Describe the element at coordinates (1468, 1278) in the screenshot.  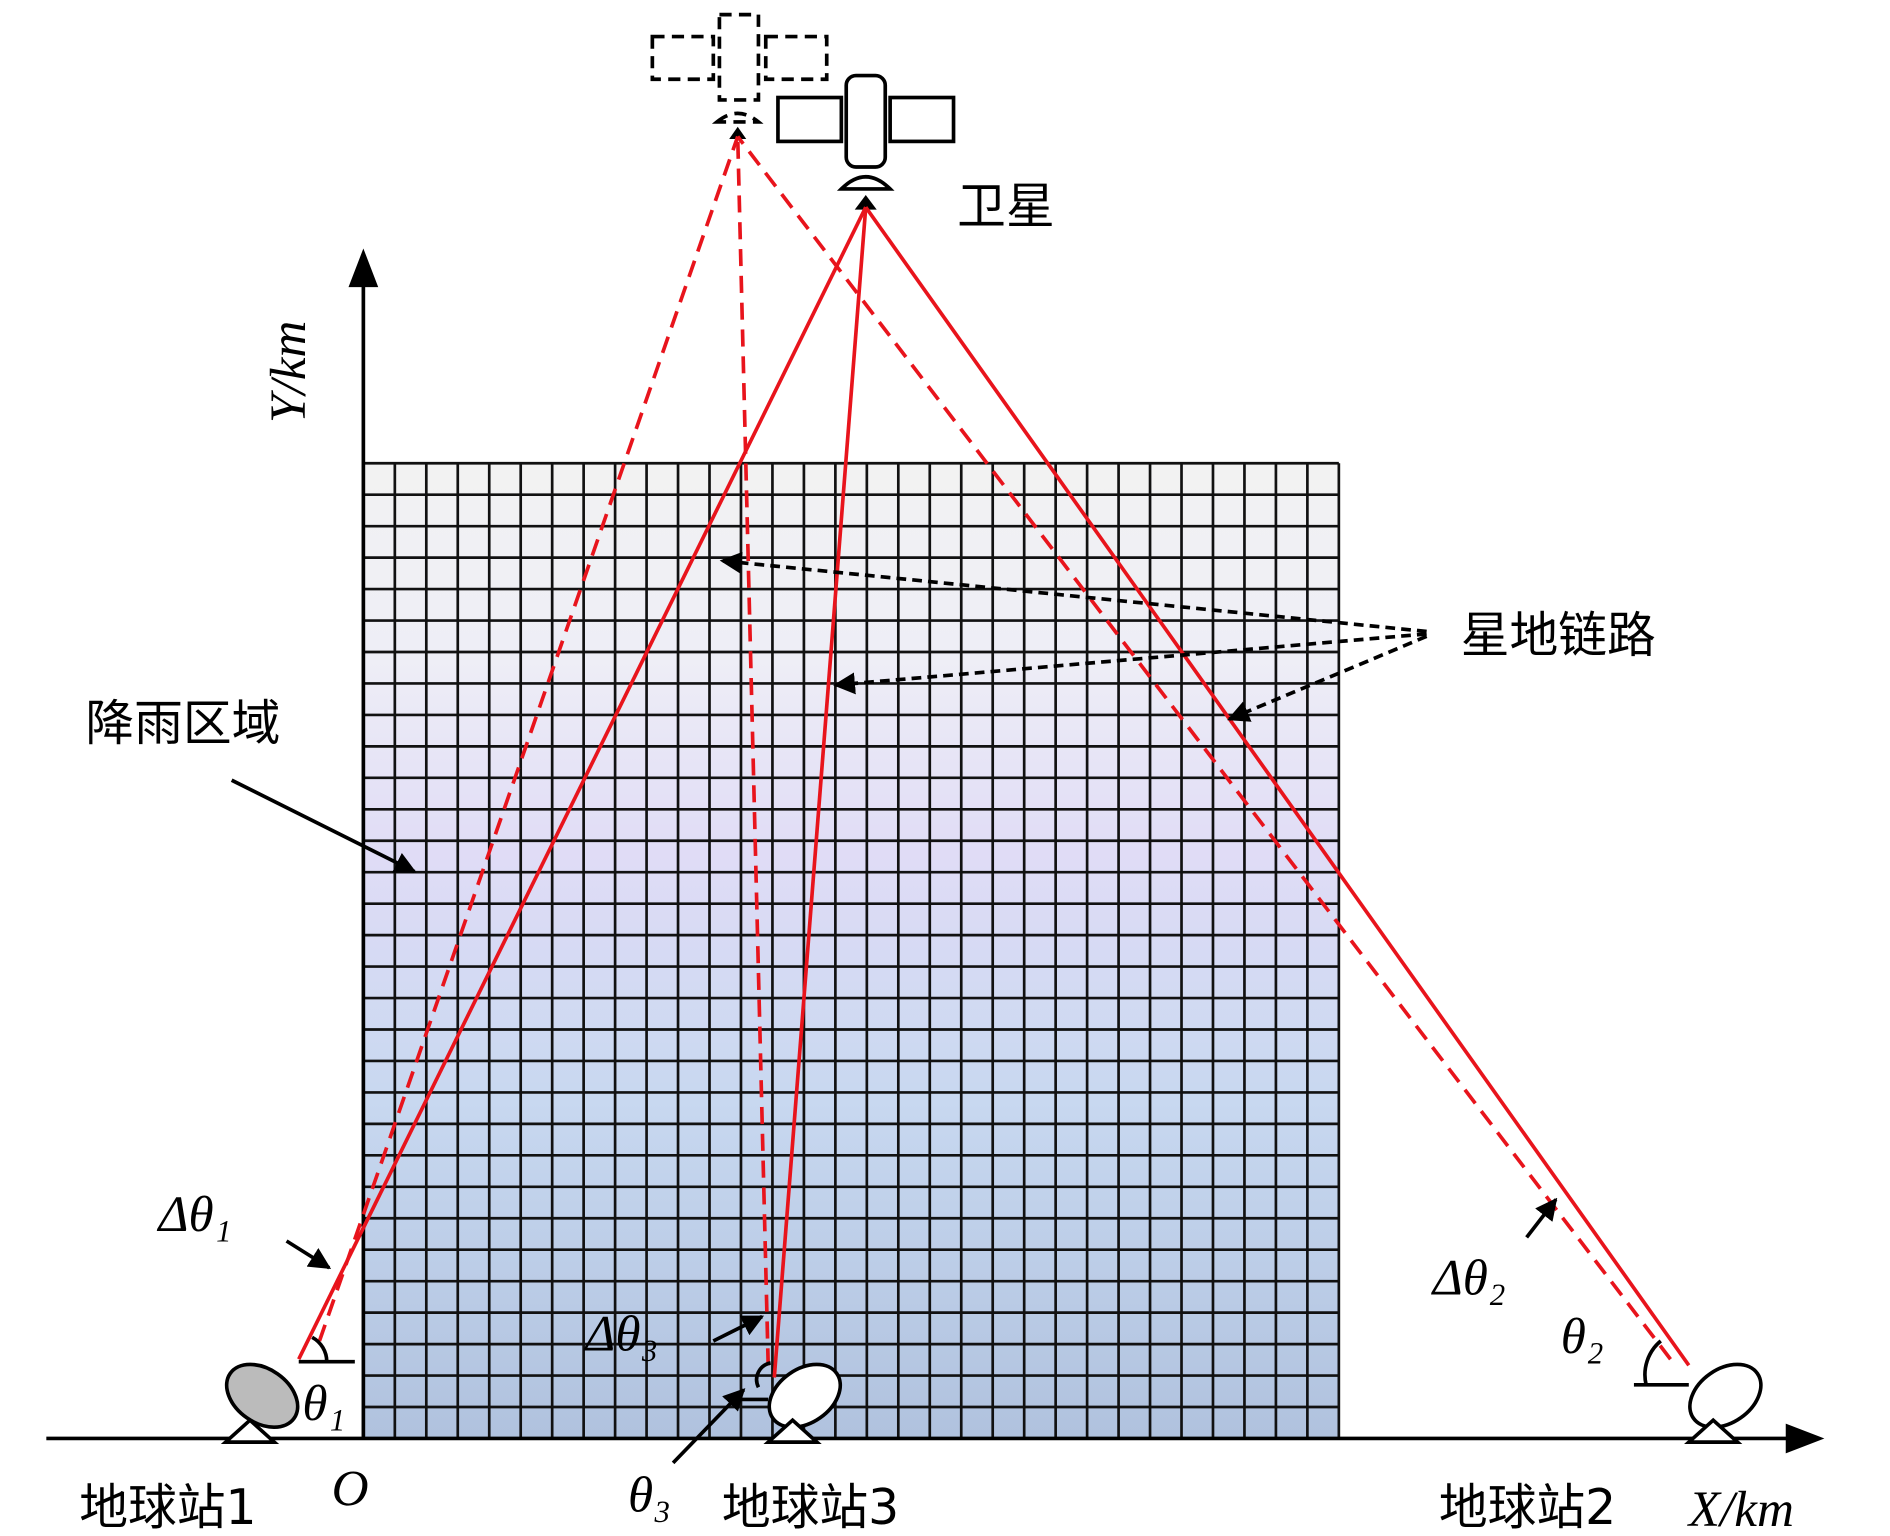
I see `angle-label: Δθ₂` at that location.